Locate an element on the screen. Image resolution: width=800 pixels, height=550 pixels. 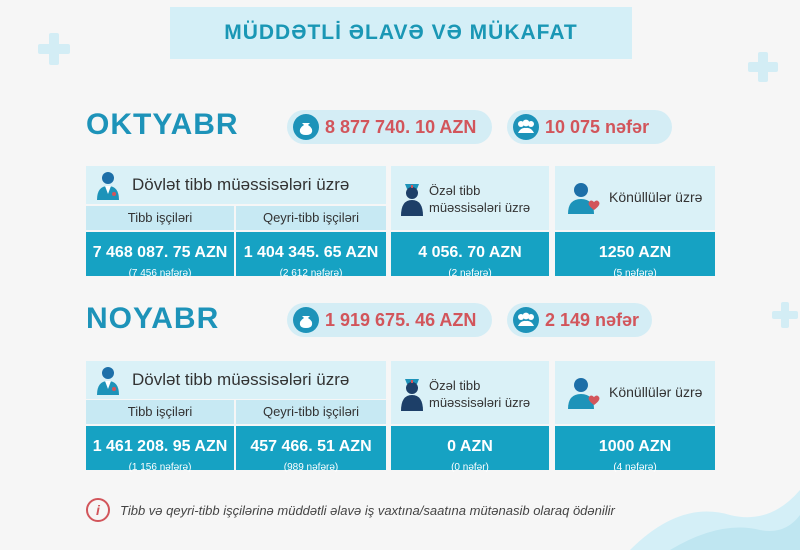
medical-count: (1 156 nəfərə) is located at coordinates (160, 467).